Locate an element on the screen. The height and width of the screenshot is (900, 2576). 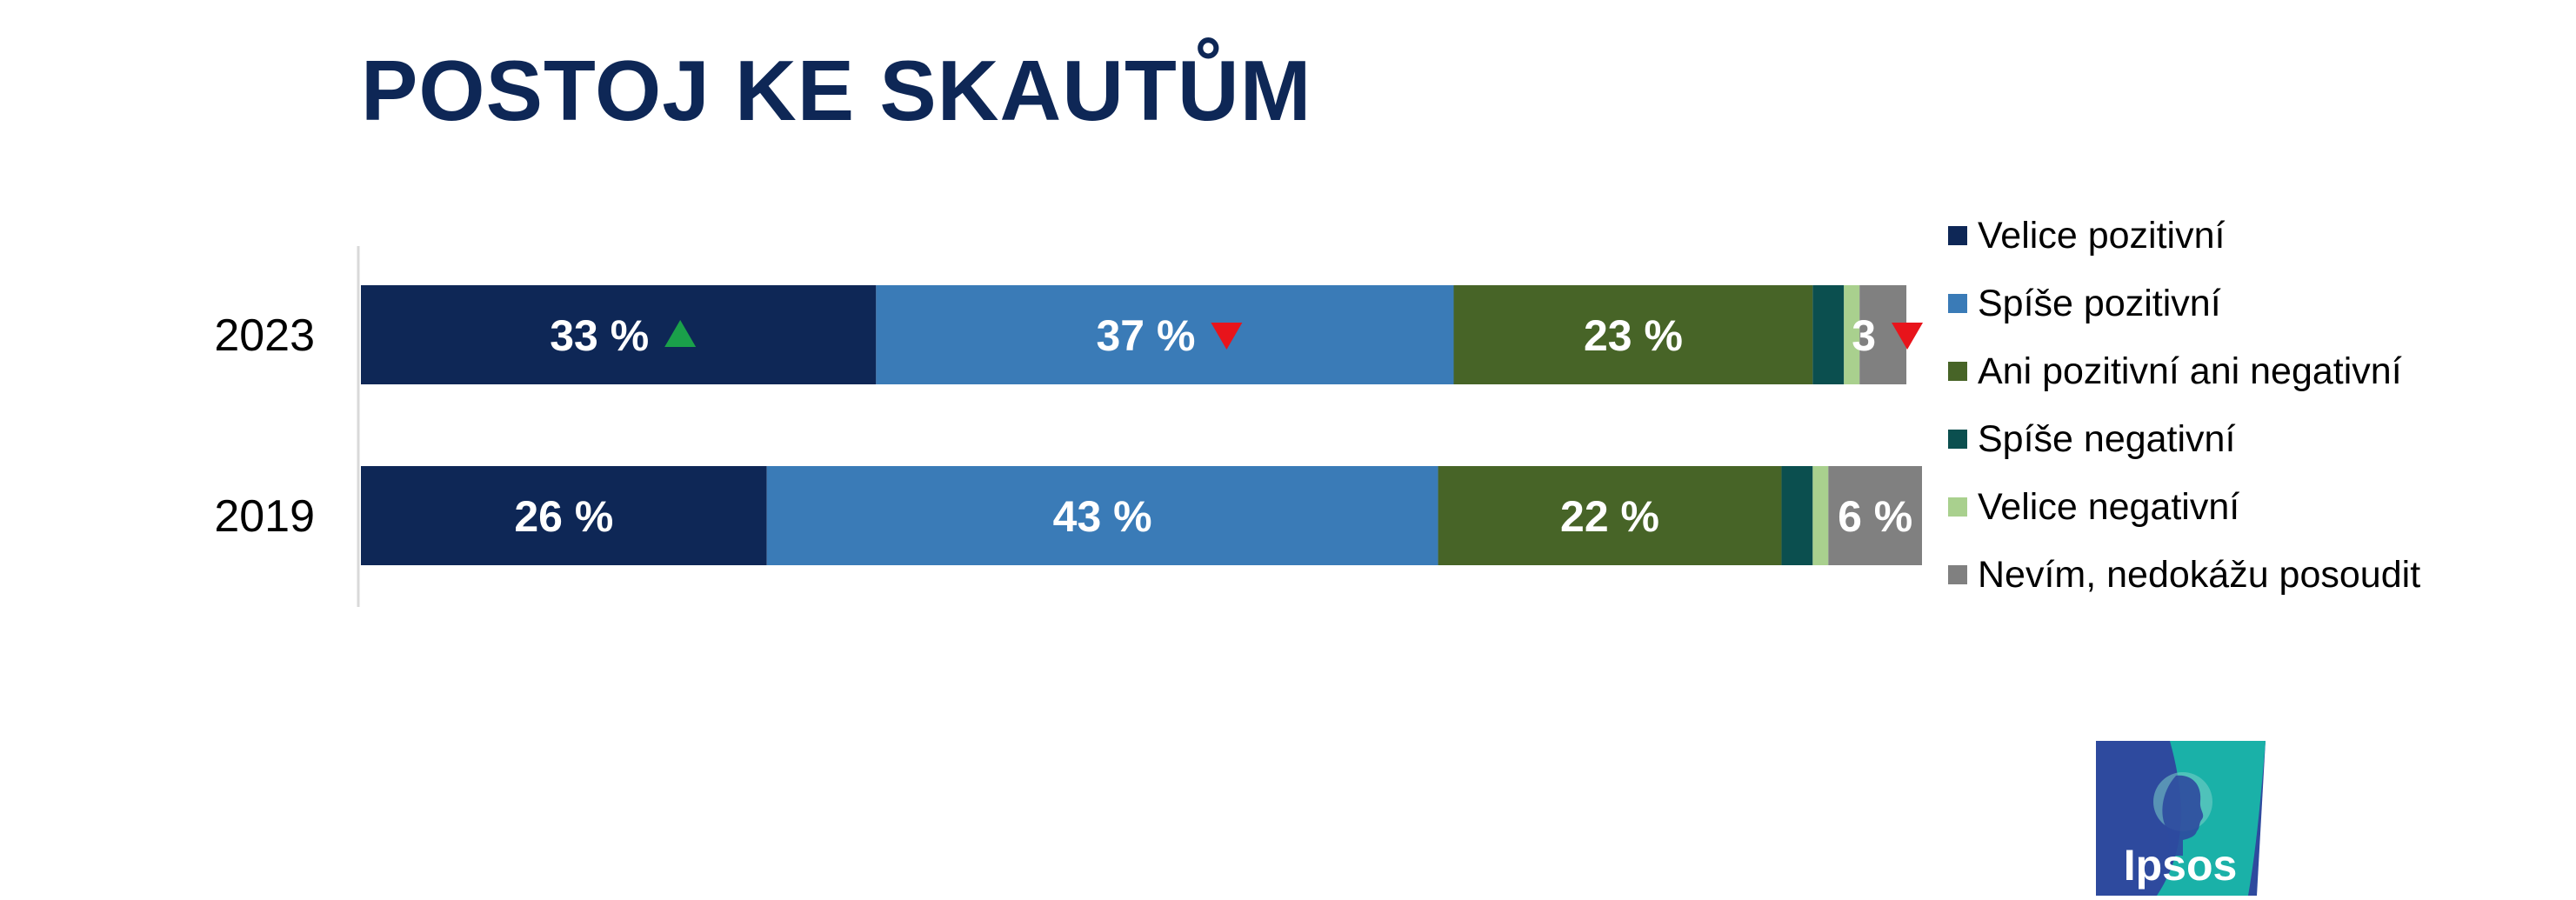
data-label-2023-6: 3 is located at coordinates (1864, 335).